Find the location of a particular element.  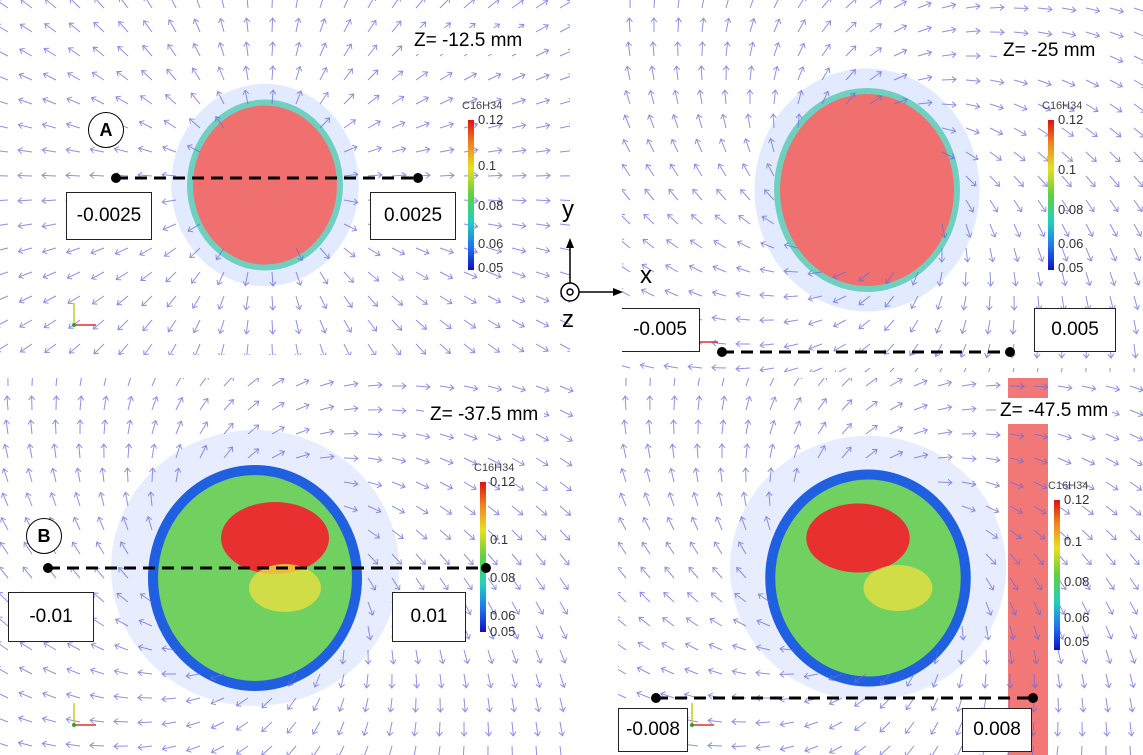

z-label: Z= -37.5 mm is located at coordinates (484, 415).